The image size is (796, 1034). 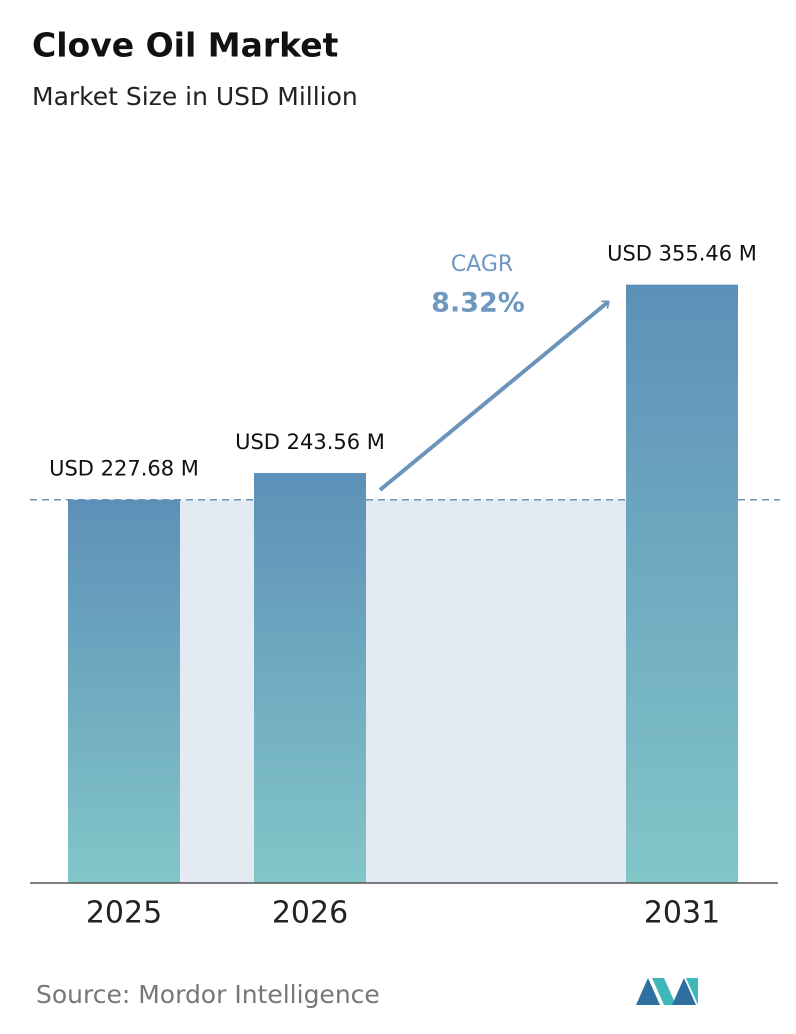 I want to click on value-label: USD 243.56 M, so click(x=310, y=442).